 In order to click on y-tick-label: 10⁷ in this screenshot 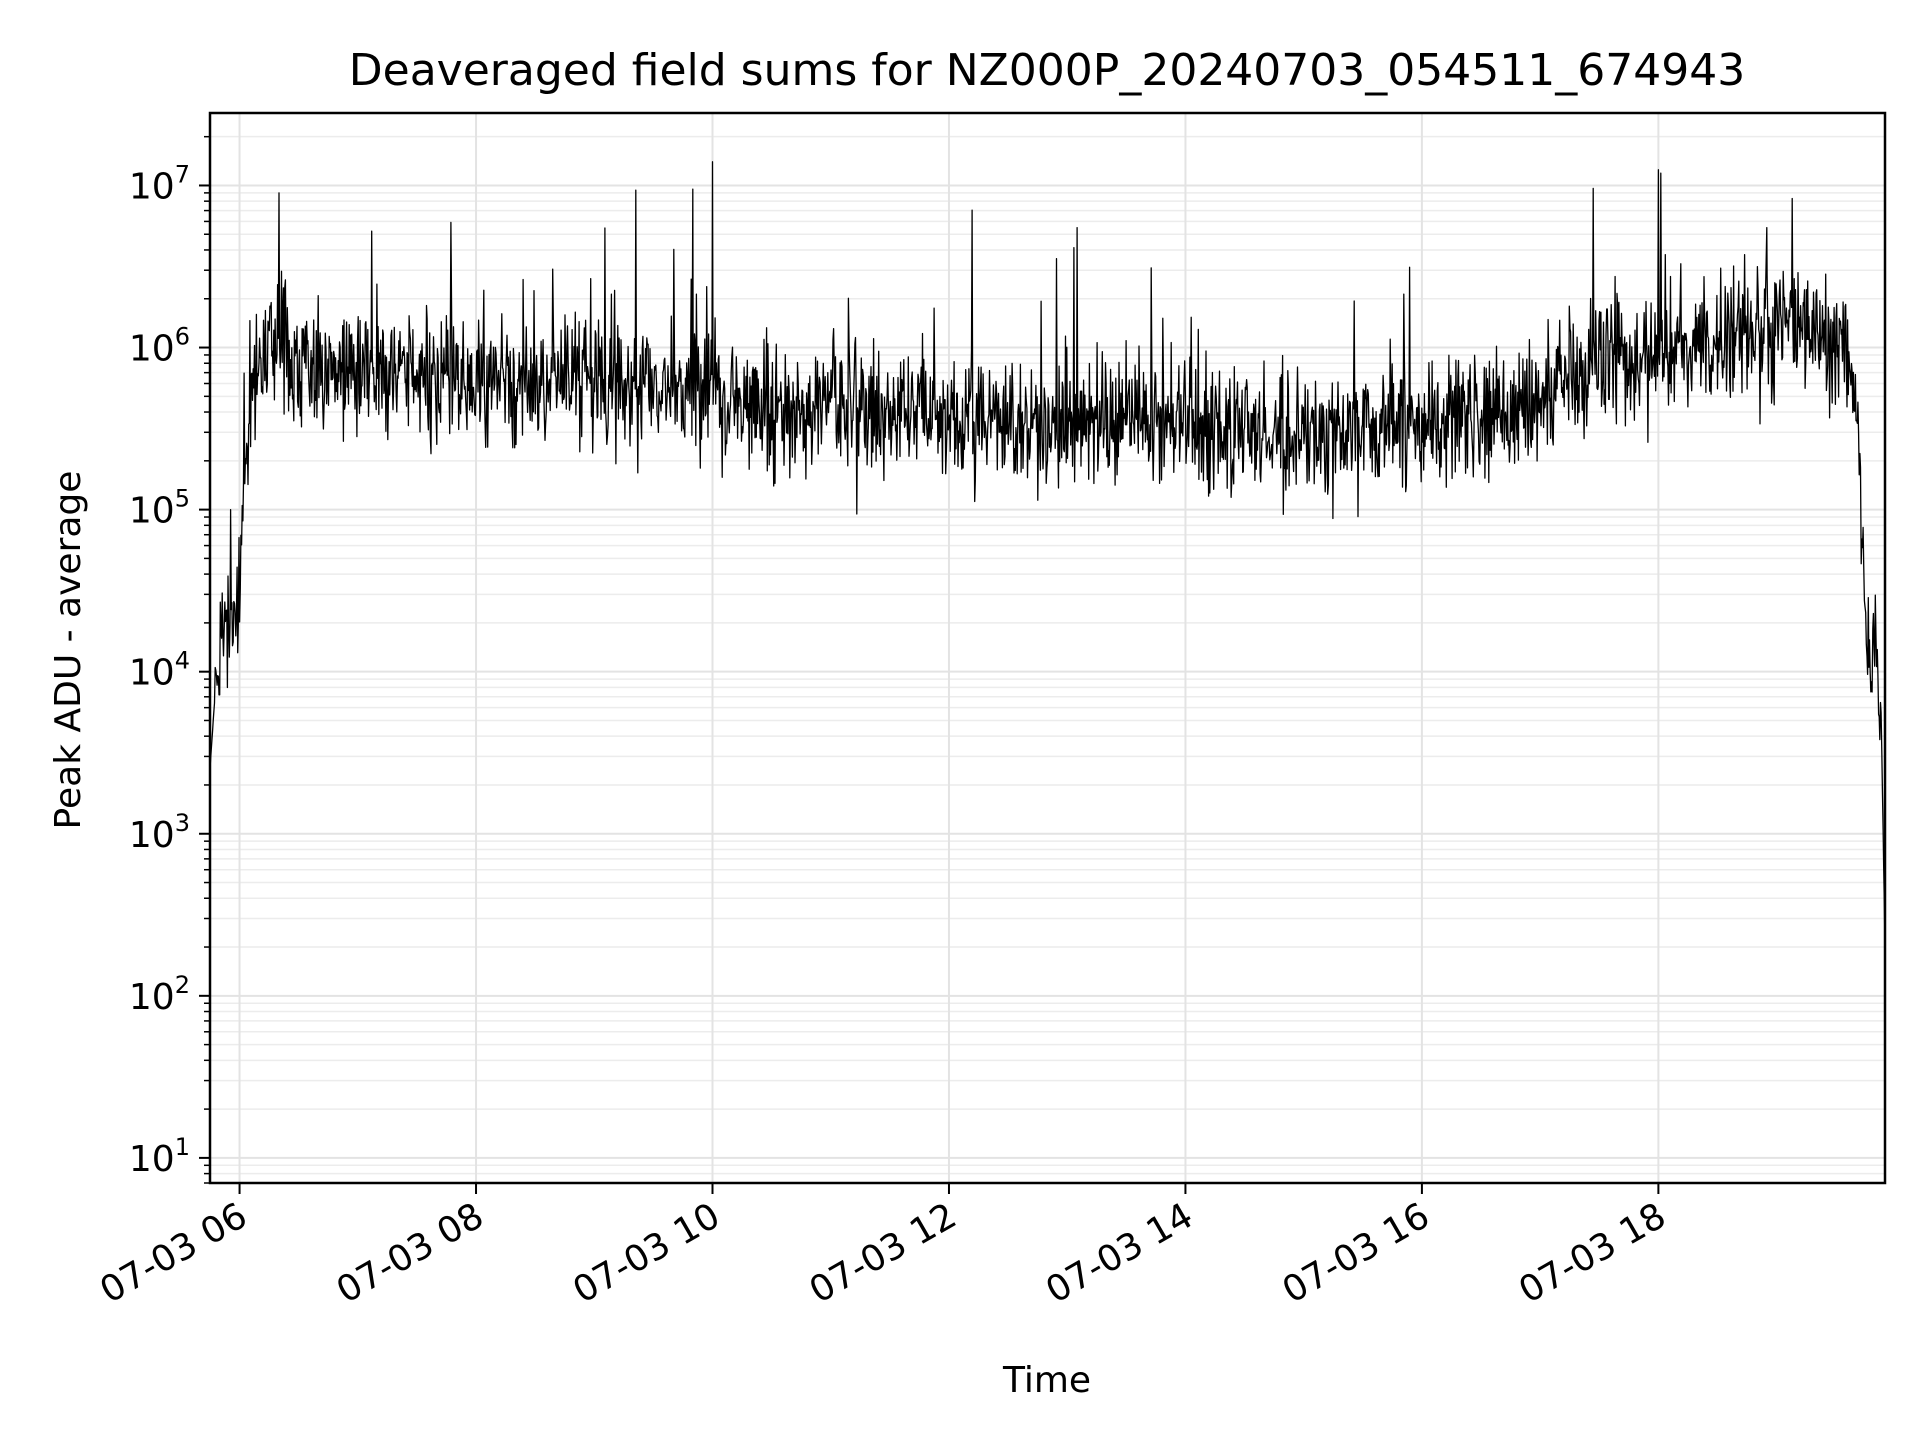, I will do `click(159, 183)`.